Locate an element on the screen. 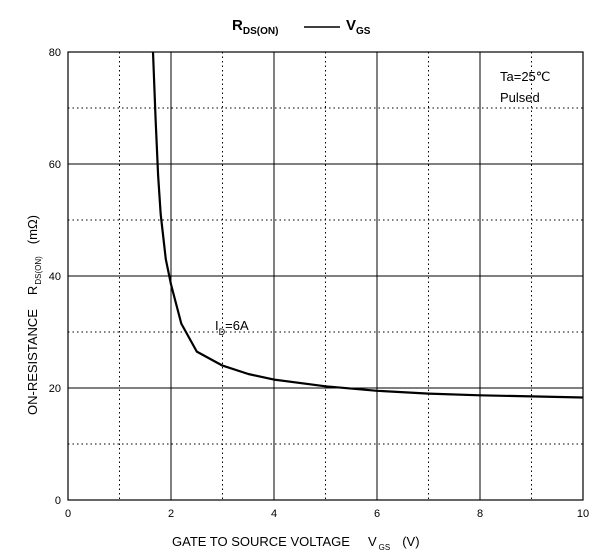 The height and width of the screenshot is (555, 603). x-label-symbol: V is located at coordinates (372, 541).